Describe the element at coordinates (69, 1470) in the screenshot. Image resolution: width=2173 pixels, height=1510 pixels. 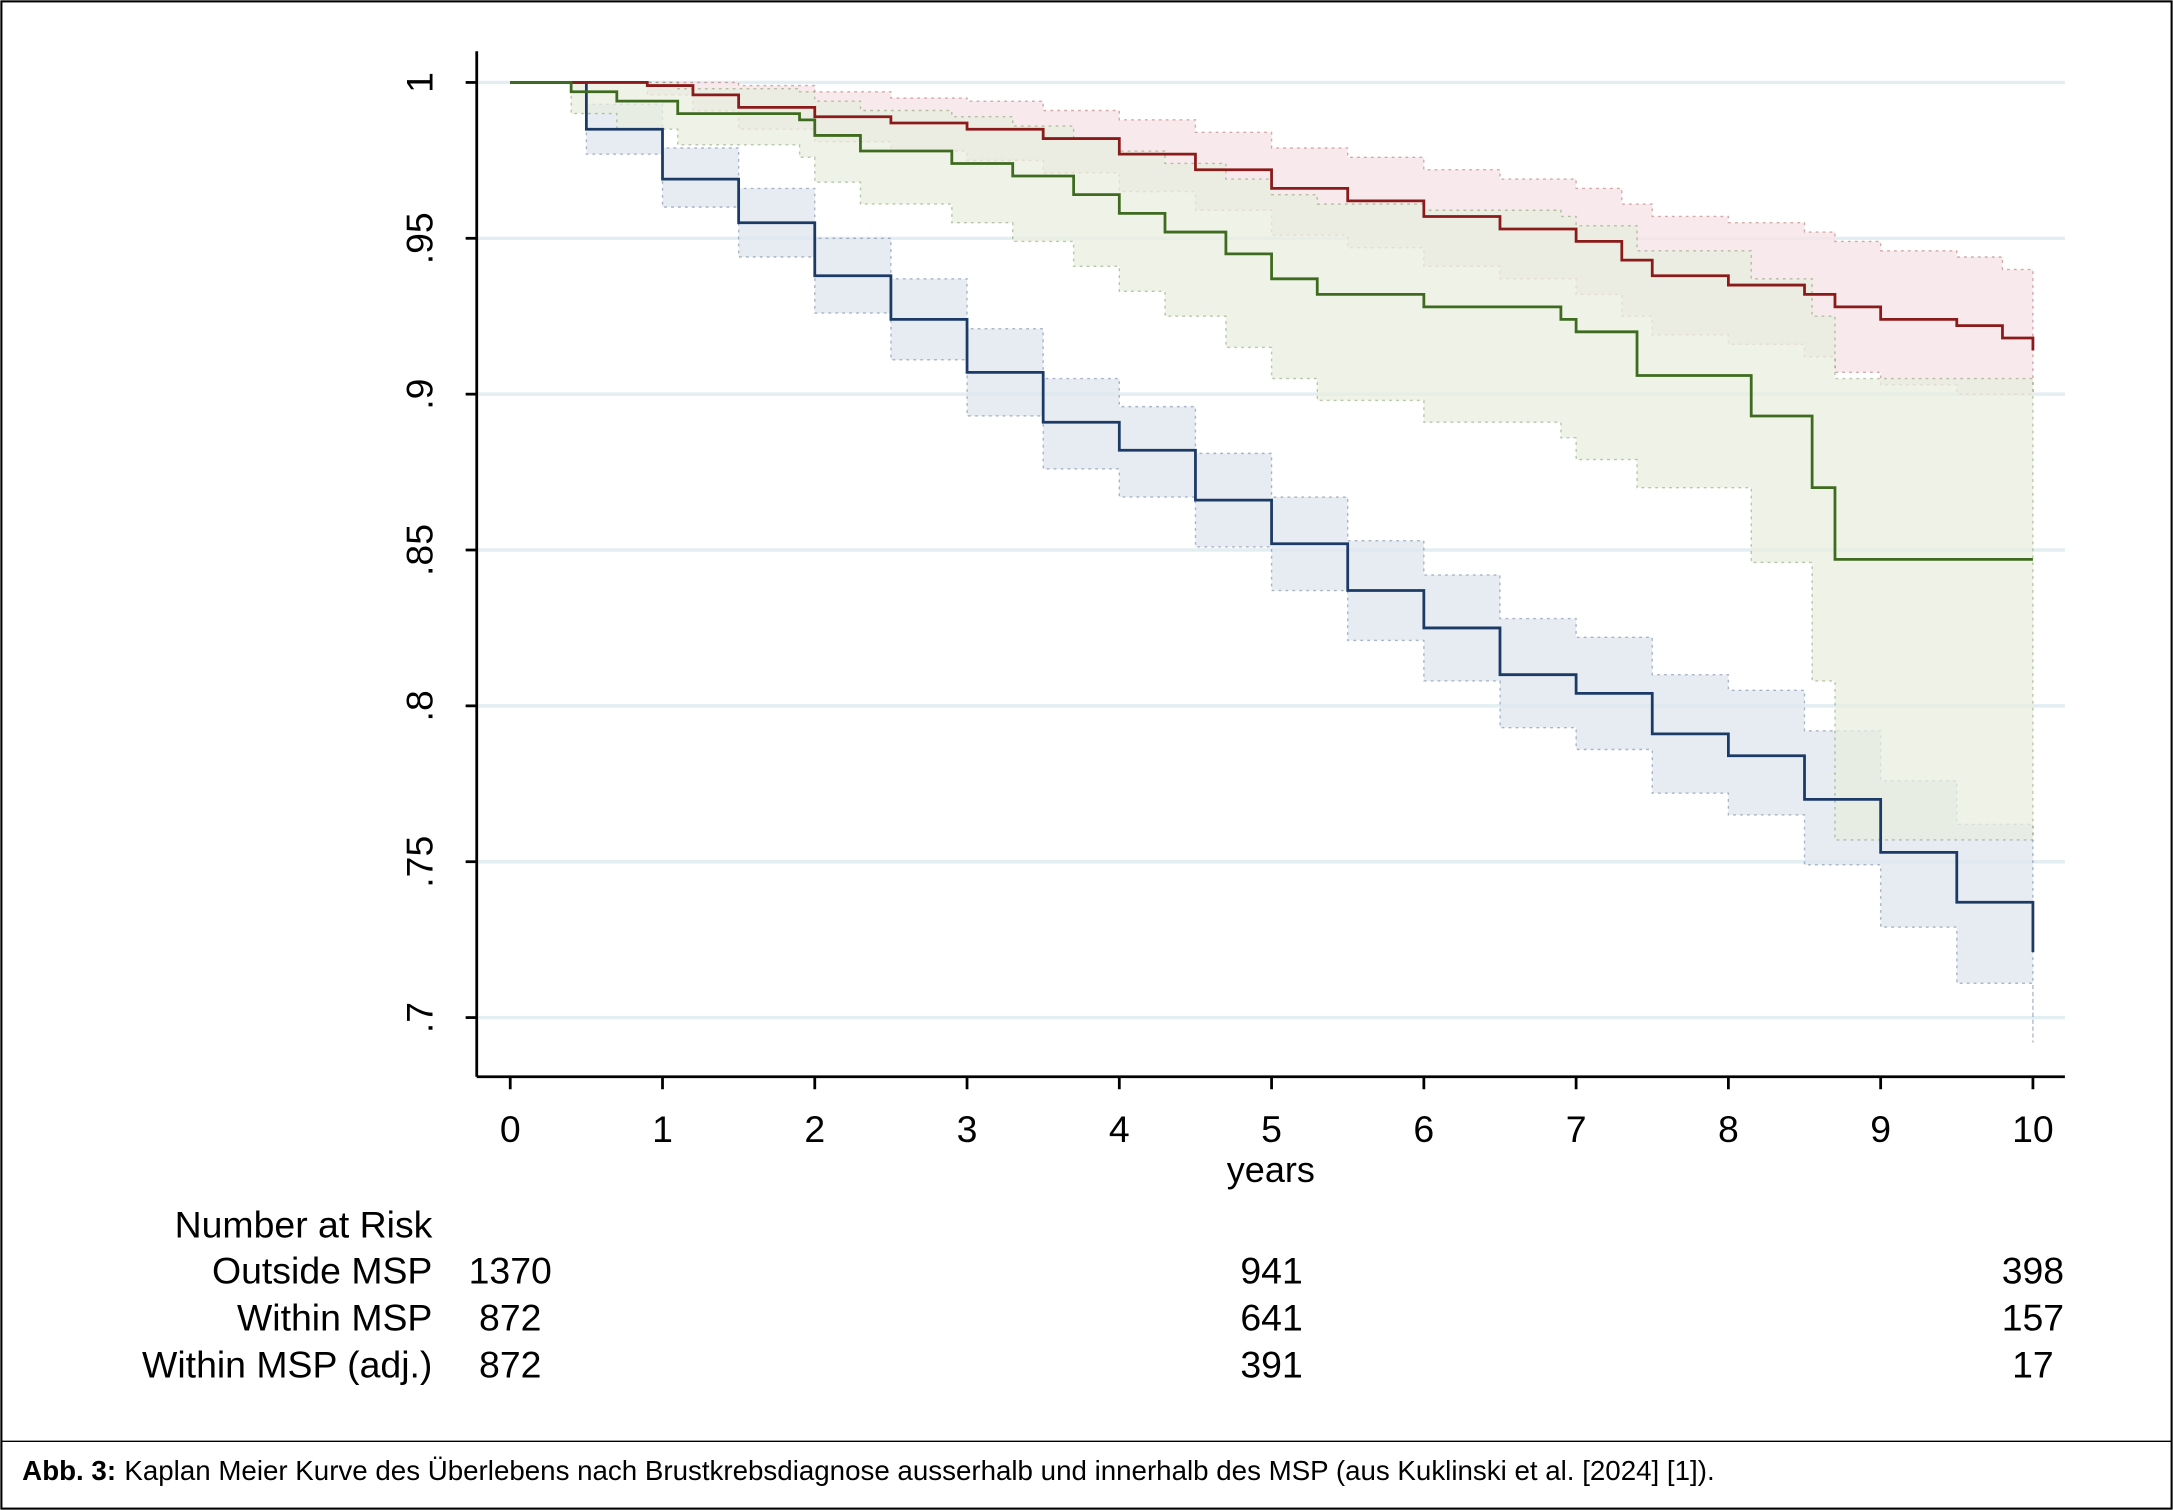
I see `caption-label: Abb. 3:` at that location.